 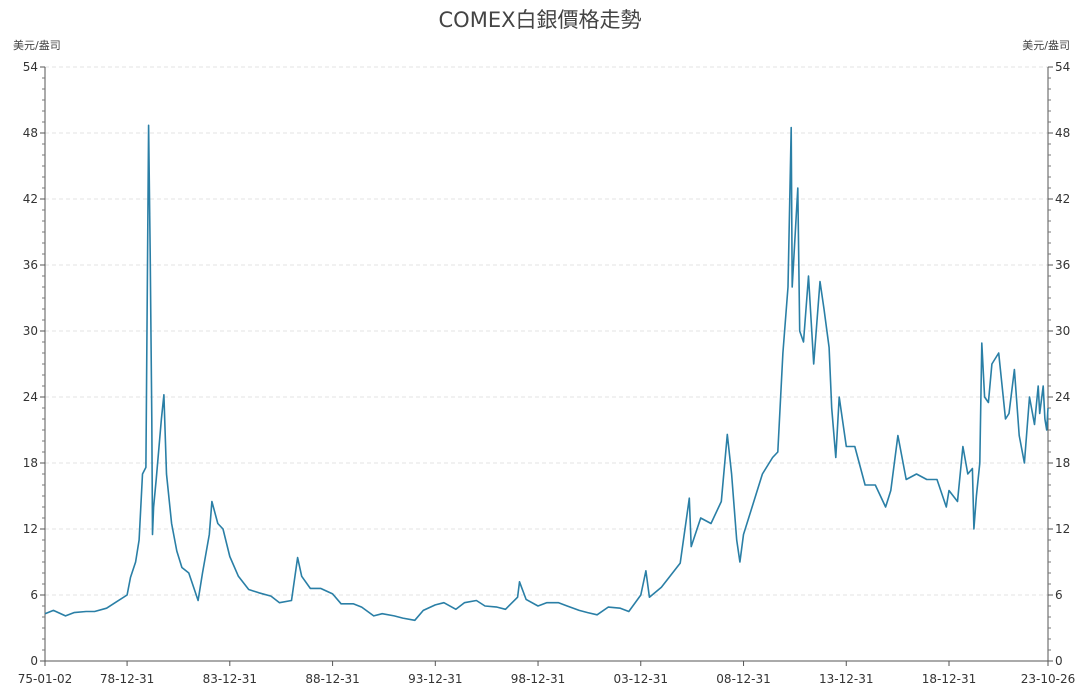 What do you see at coordinates (30, 265) in the screenshot?
I see `y-tick-label-left: 36` at bounding box center [30, 265].